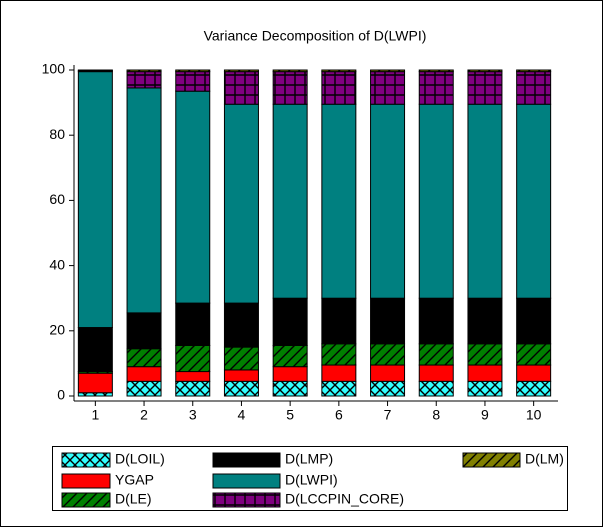 This screenshot has height=527, width=603. I want to click on legend-label: D(LE), so click(133, 499).